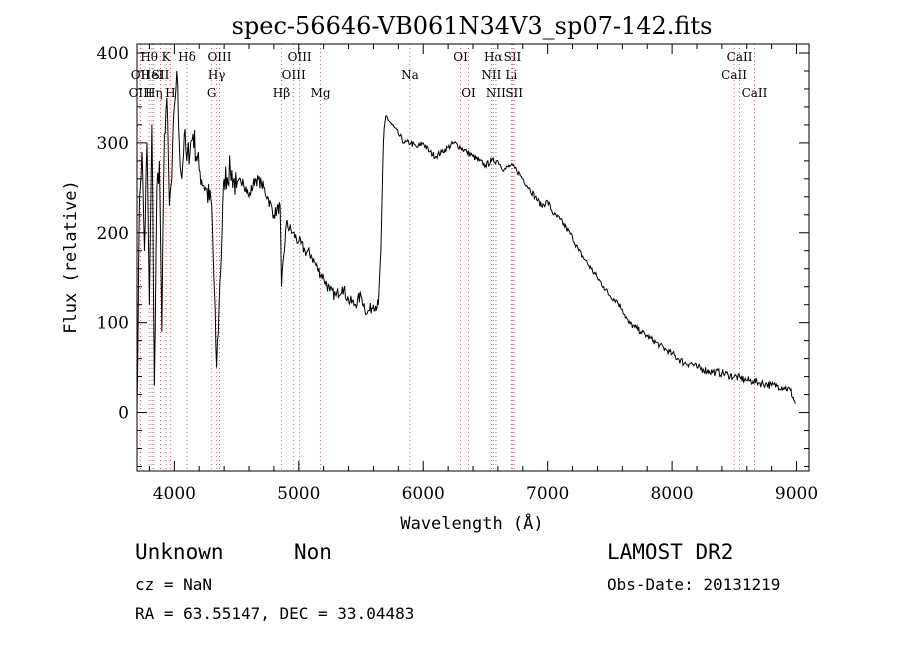  Describe the element at coordinates (174, 494) in the screenshot. I see `x-tick-label: 4000` at that location.